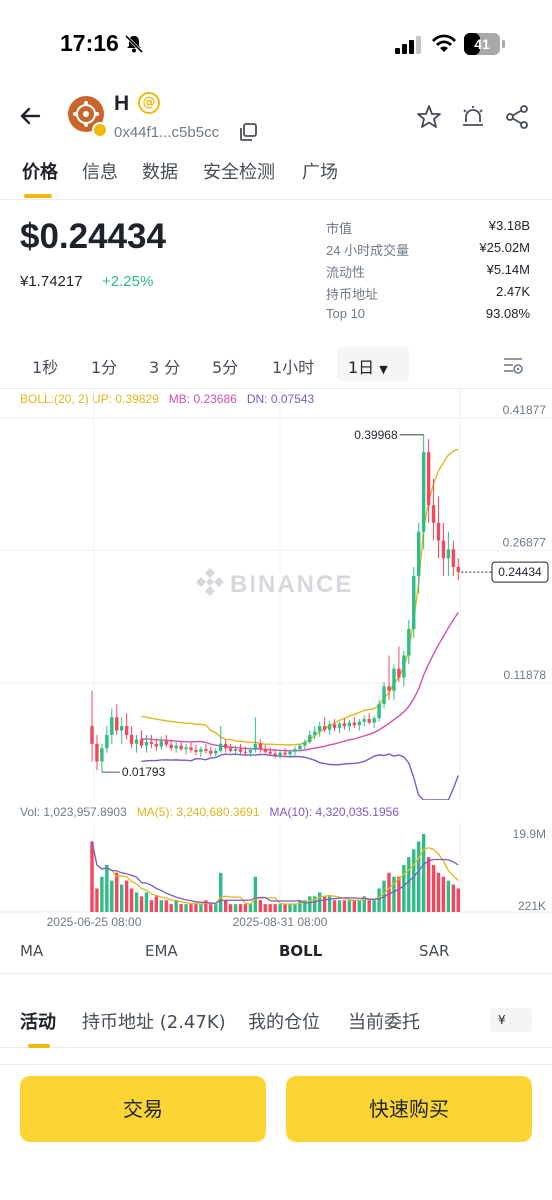 This screenshot has height=1200, width=552. What do you see at coordinates (239, 172) in the screenshot?
I see `tab-security-check: 安全检测` at bounding box center [239, 172].